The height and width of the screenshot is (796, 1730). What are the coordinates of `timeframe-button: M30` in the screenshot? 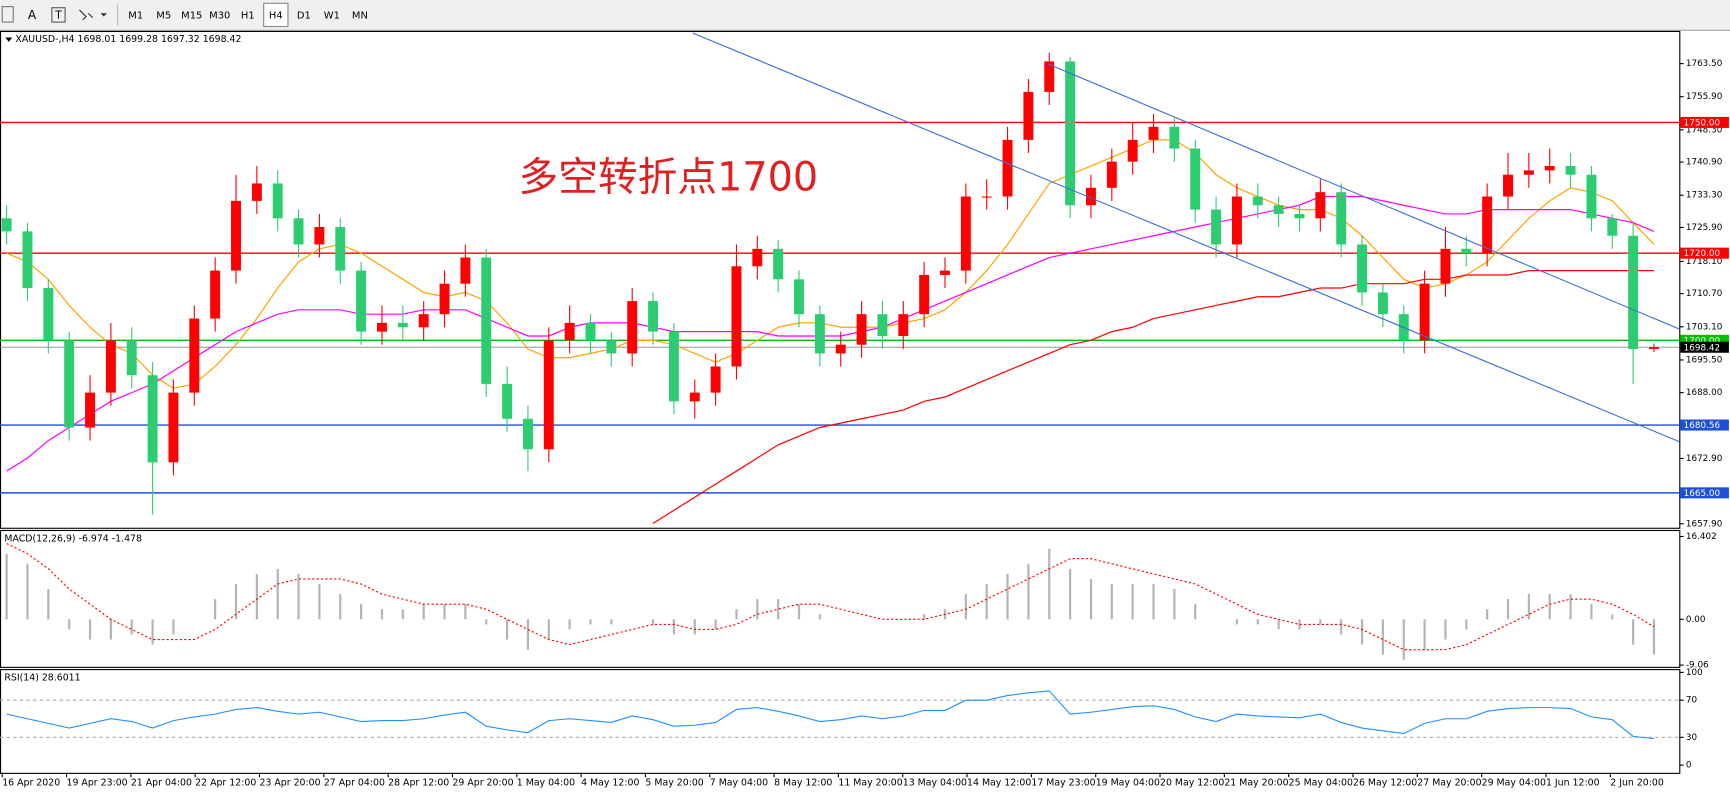 It's located at (219, 15).